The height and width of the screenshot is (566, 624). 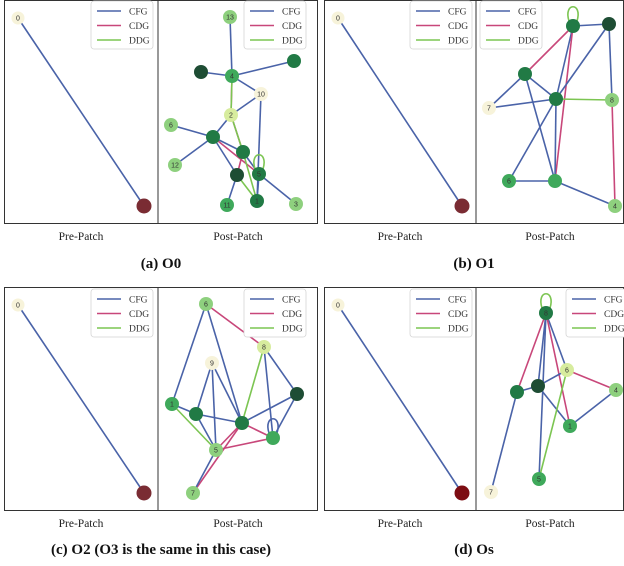 What do you see at coordinates (226, 206) in the screenshot?
I see `post-node-label: 11` at bounding box center [226, 206].